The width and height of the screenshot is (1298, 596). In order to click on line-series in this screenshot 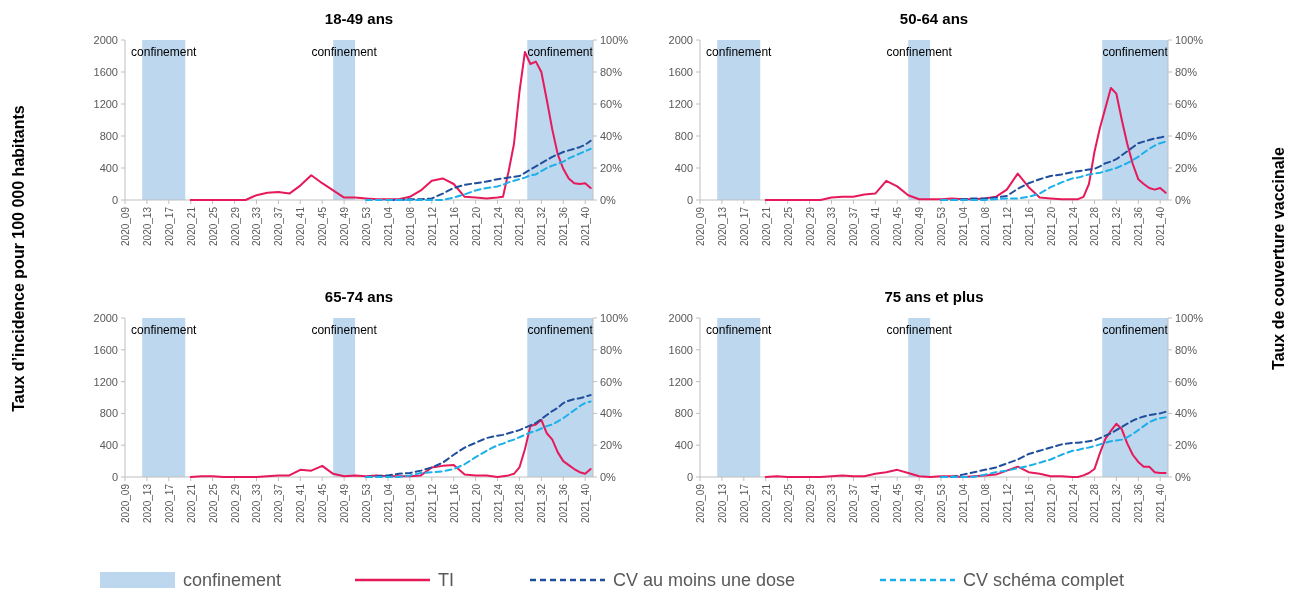, I will do `click(478, 174)`.